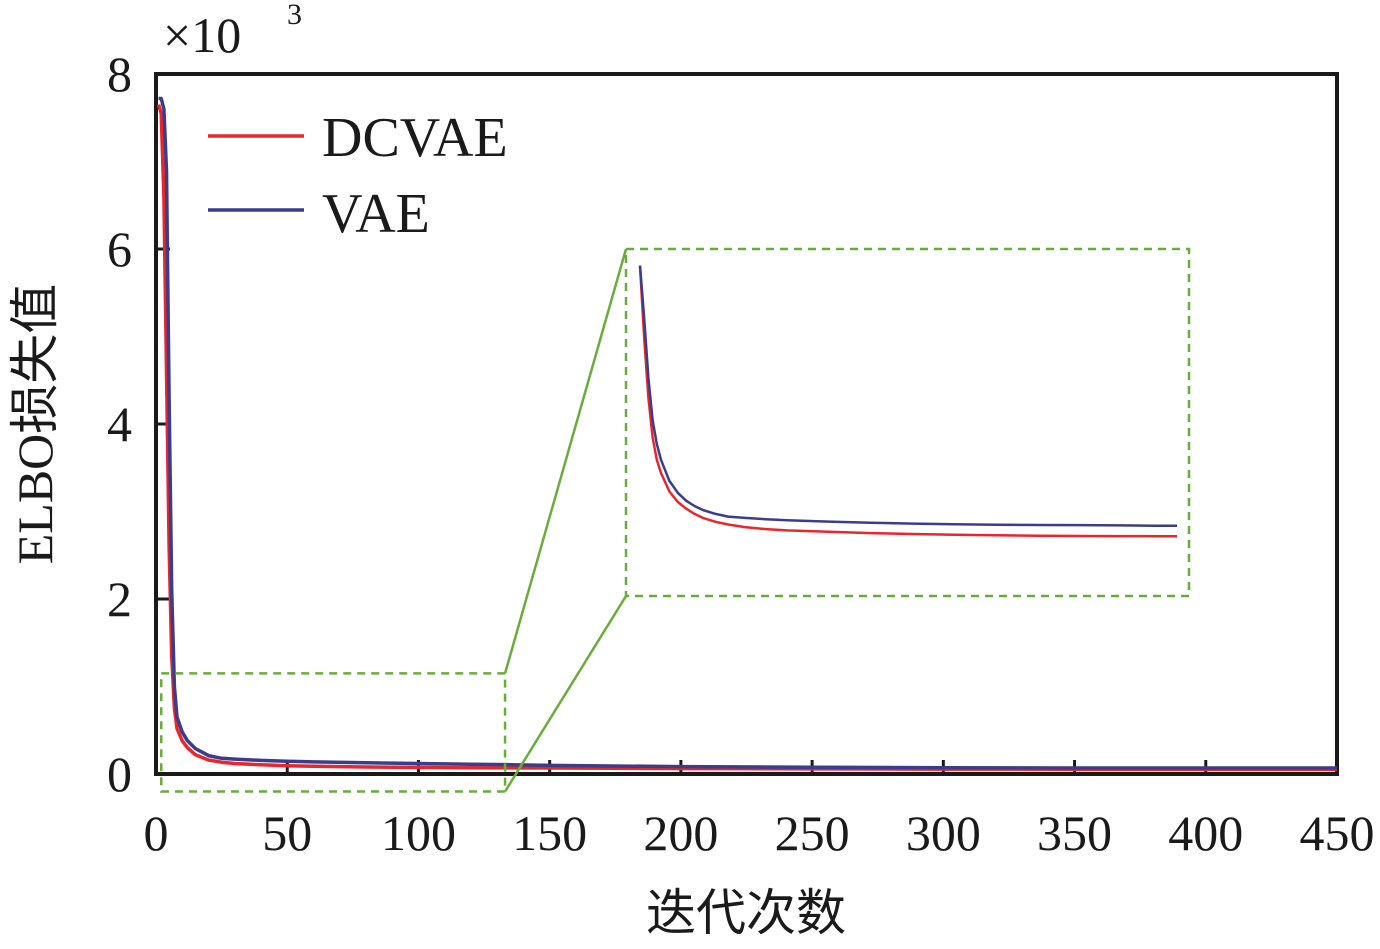 The height and width of the screenshot is (949, 1380). I want to click on inset-line-vae, so click(908, 396).